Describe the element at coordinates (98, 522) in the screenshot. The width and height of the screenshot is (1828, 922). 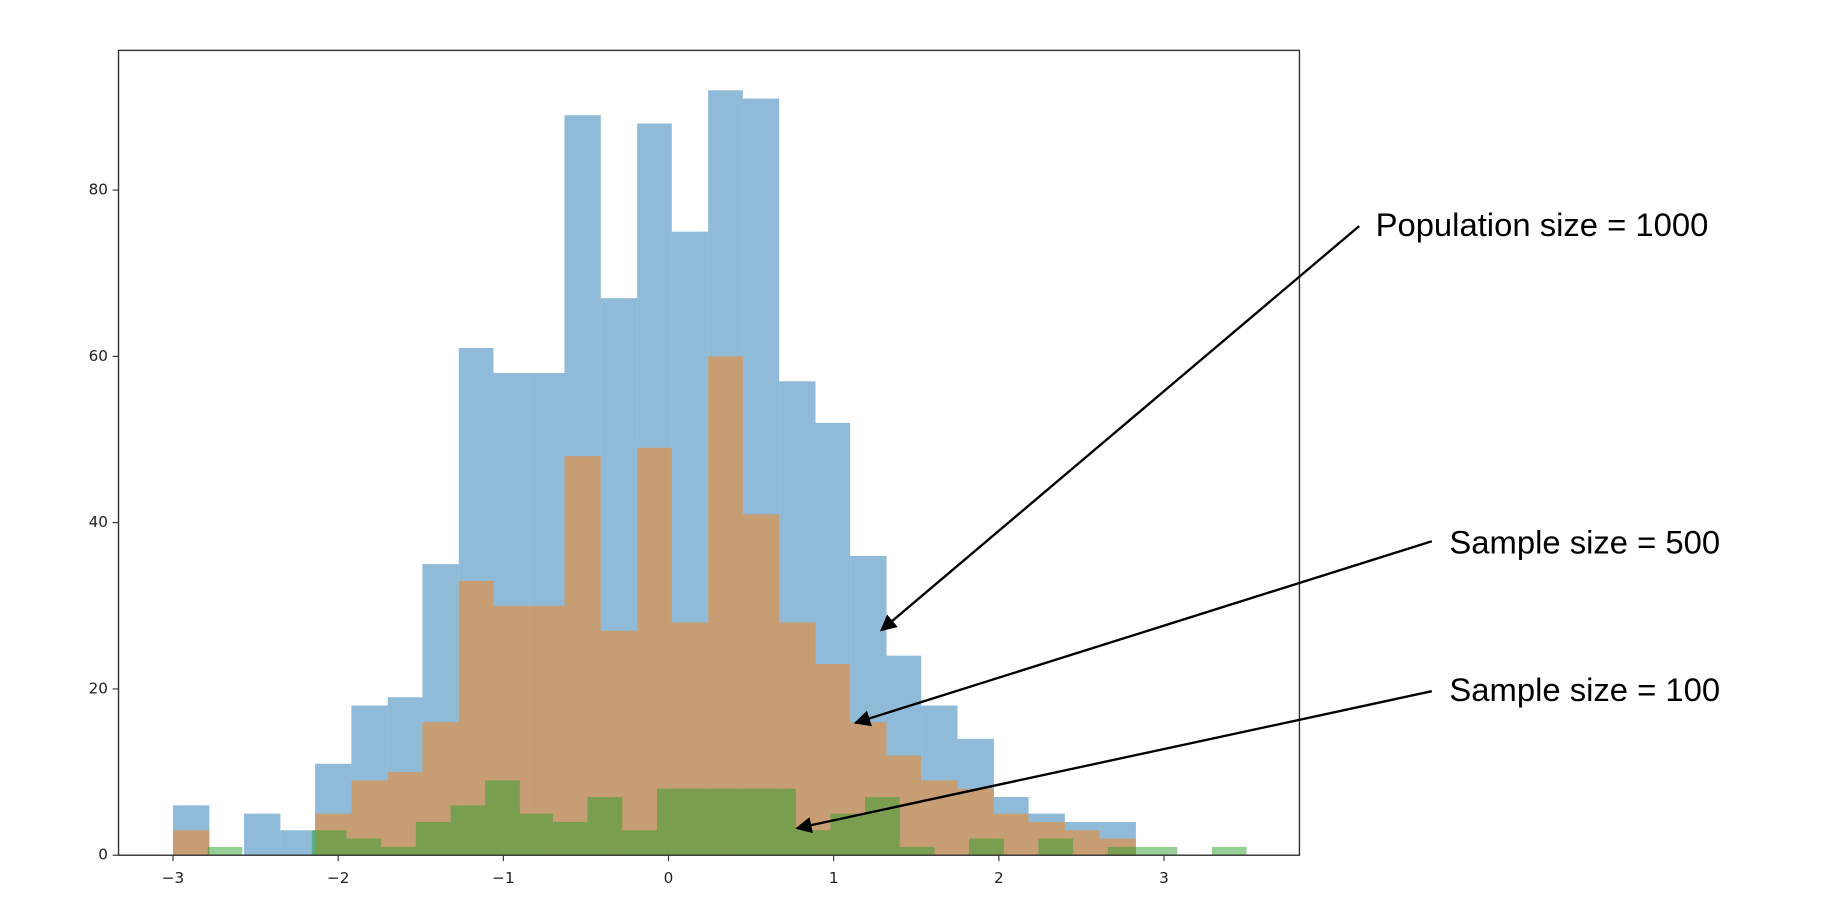
I see `y-tick-label: 40` at that location.